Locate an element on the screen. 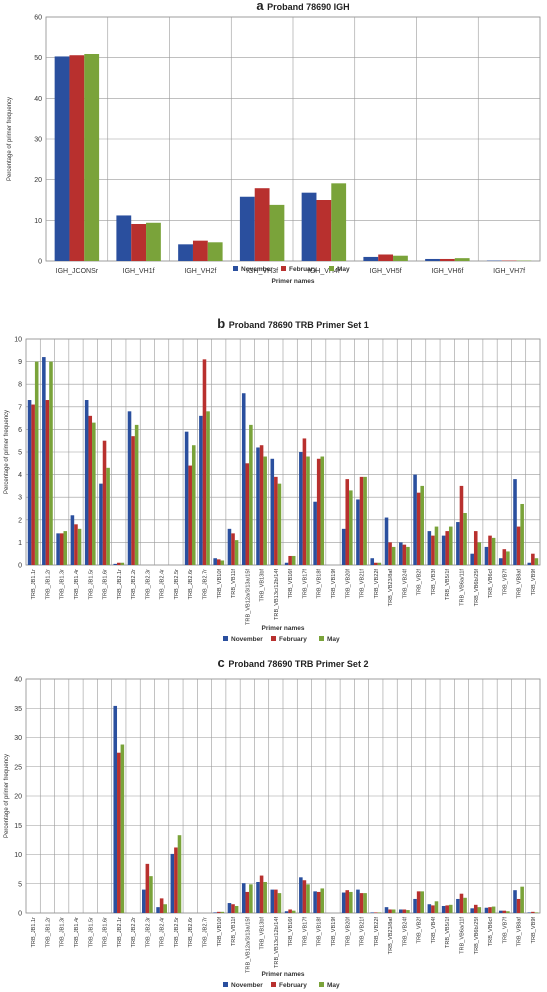 The image size is (547, 992). x-tick-label: TRB_JB2.2r is located at coordinates (134, 932).